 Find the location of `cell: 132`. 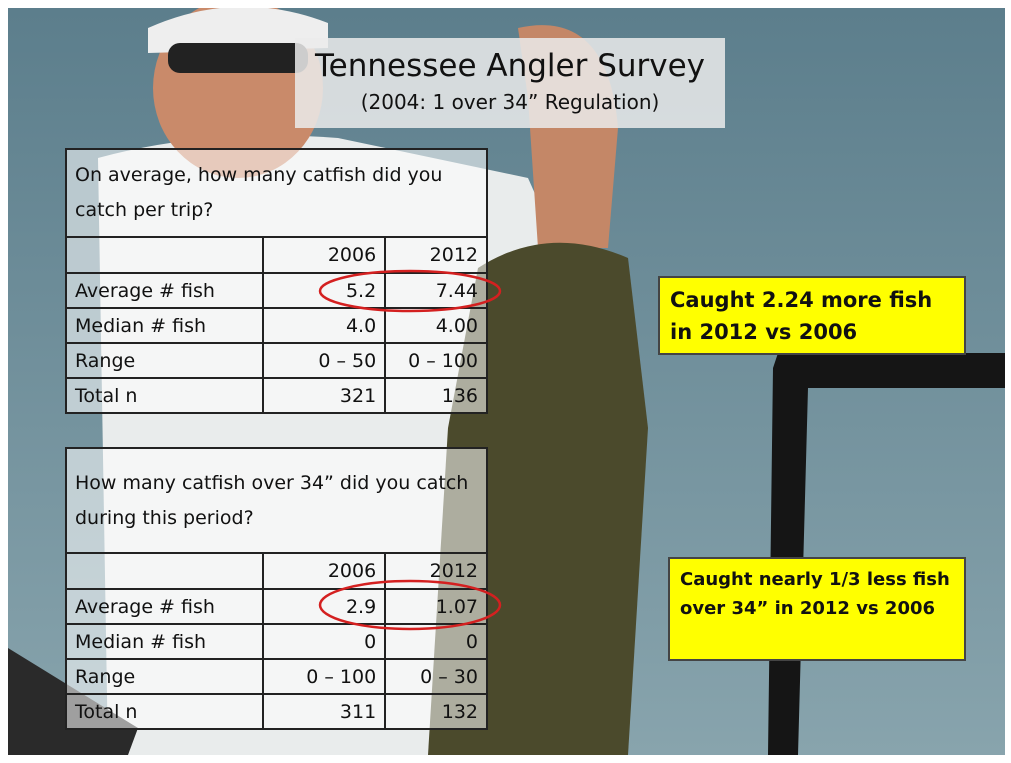

cell: 132 is located at coordinates (436, 711).